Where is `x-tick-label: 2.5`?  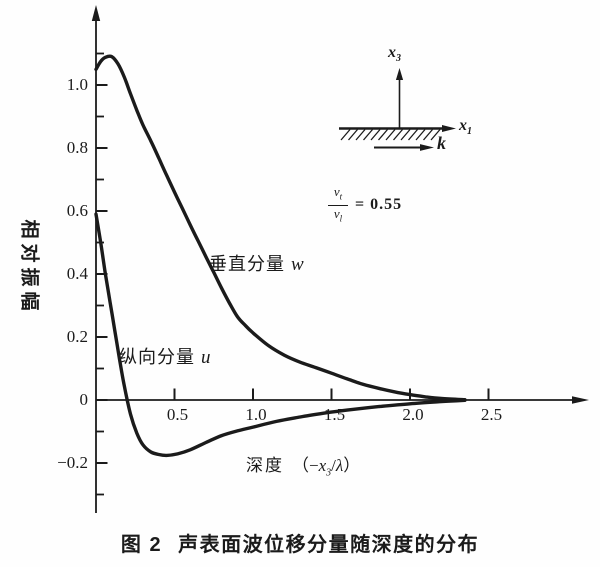 x-tick-label: 2.5 is located at coordinates (491, 414).